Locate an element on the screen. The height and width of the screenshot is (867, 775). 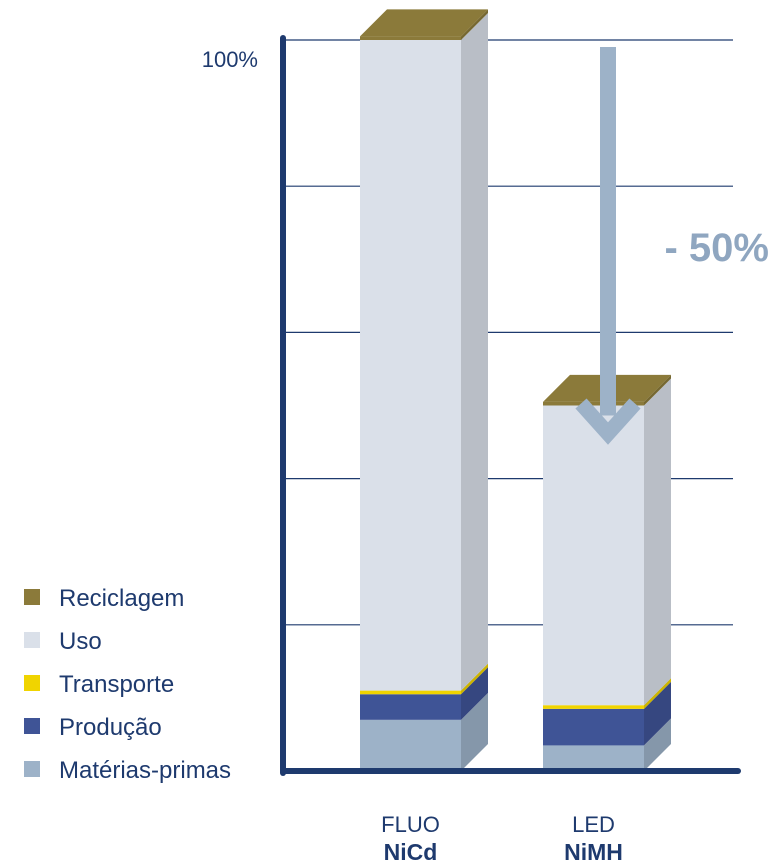
annotation-label: - 50% is located at coordinates (717, 248).